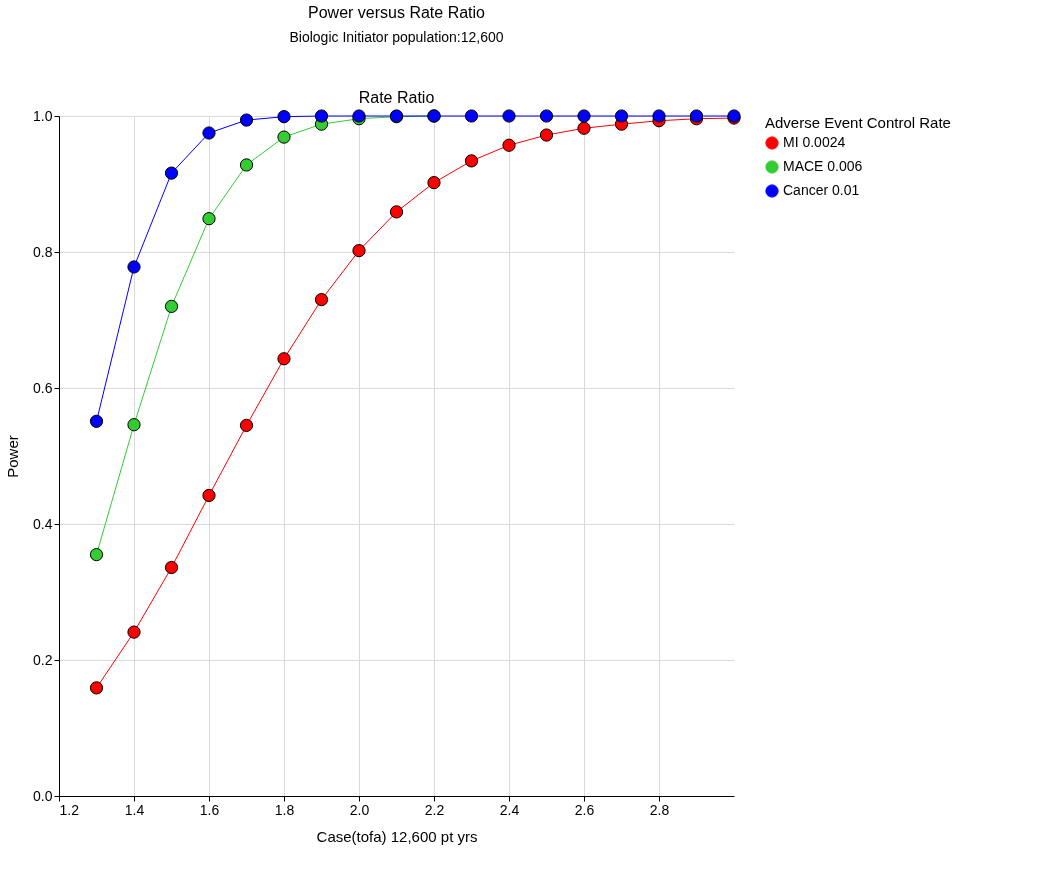 Image resolution: width=1052 pixels, height=888 pixels. I want to click on x-axis-title: Case(tofa) 12,600 pt yrs, so click(397, 836).